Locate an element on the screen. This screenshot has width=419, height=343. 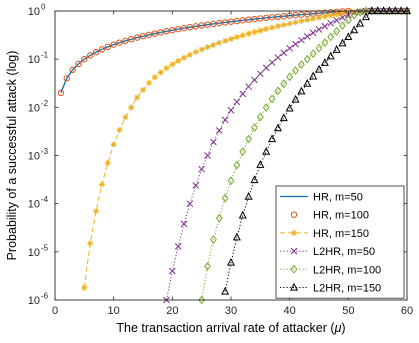
legend-label-2: HR, m=100 is located at coordinates (341, 216).